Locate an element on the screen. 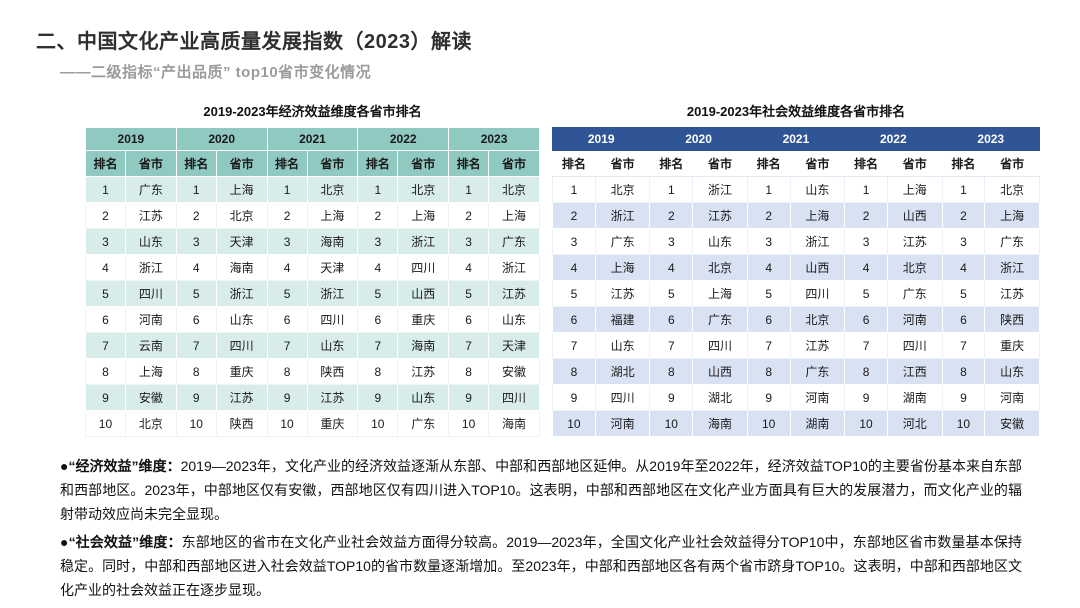  rank-cell: 3 is located at coordinates (671, 241).